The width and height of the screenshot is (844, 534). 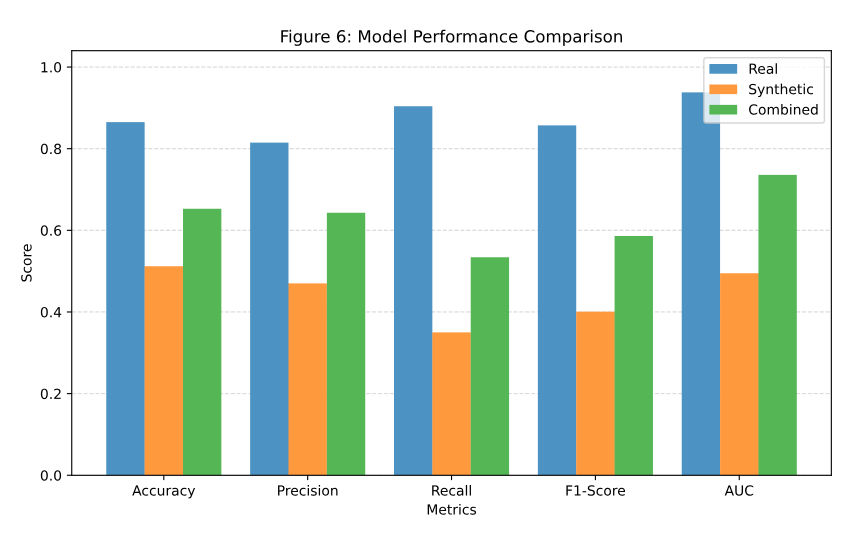 I want to click on x-tick-label: F1-Score, so click(x=596, y=490).